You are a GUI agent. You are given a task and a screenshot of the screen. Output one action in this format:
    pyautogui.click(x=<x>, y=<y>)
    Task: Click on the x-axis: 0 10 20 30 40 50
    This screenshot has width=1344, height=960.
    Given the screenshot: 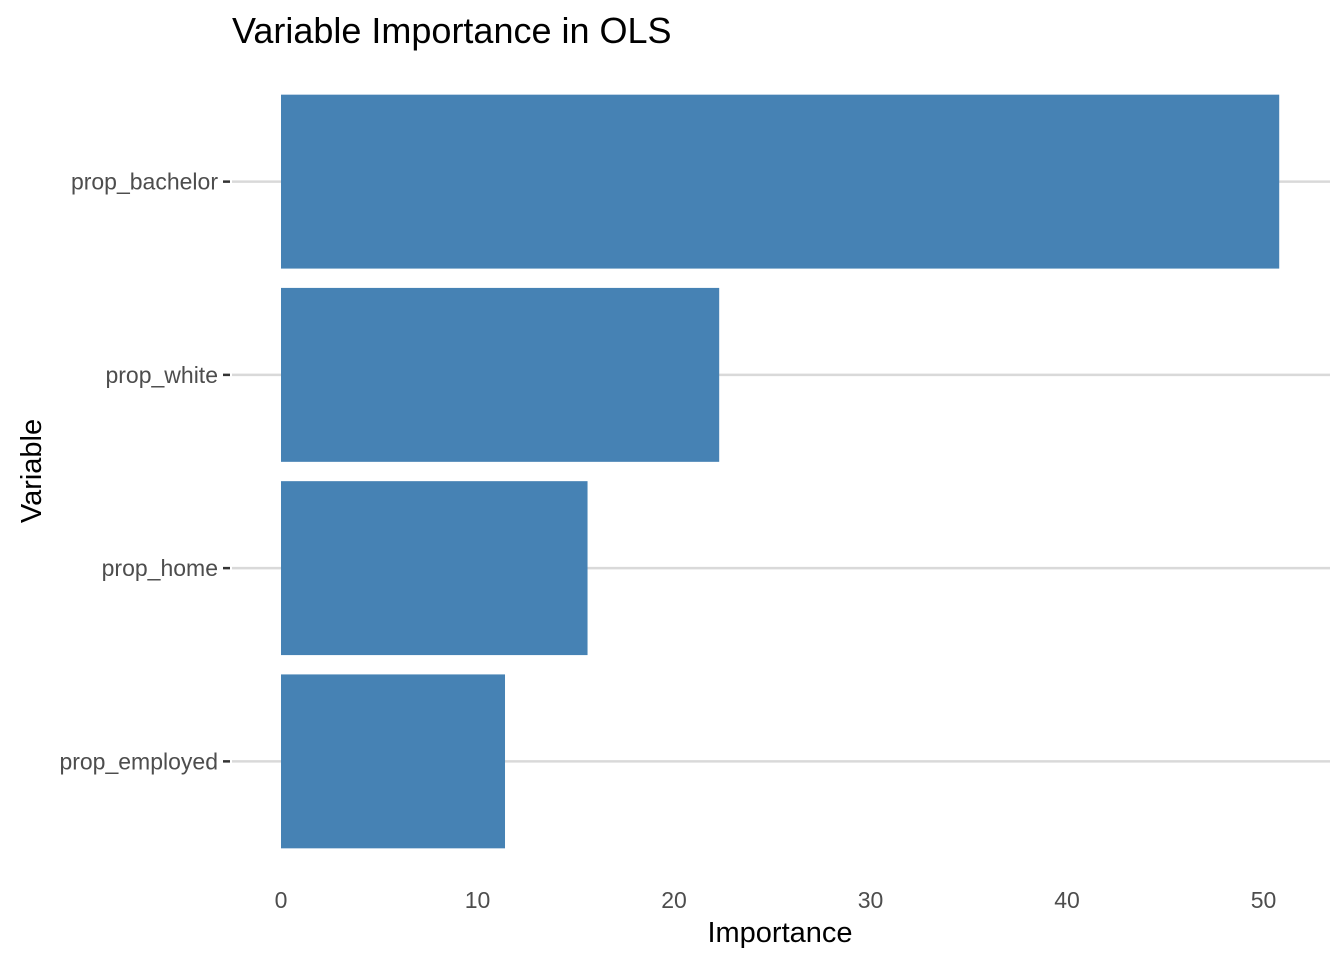 What is the action you would take?
    pyautogui.click(x=776, y=900)
    